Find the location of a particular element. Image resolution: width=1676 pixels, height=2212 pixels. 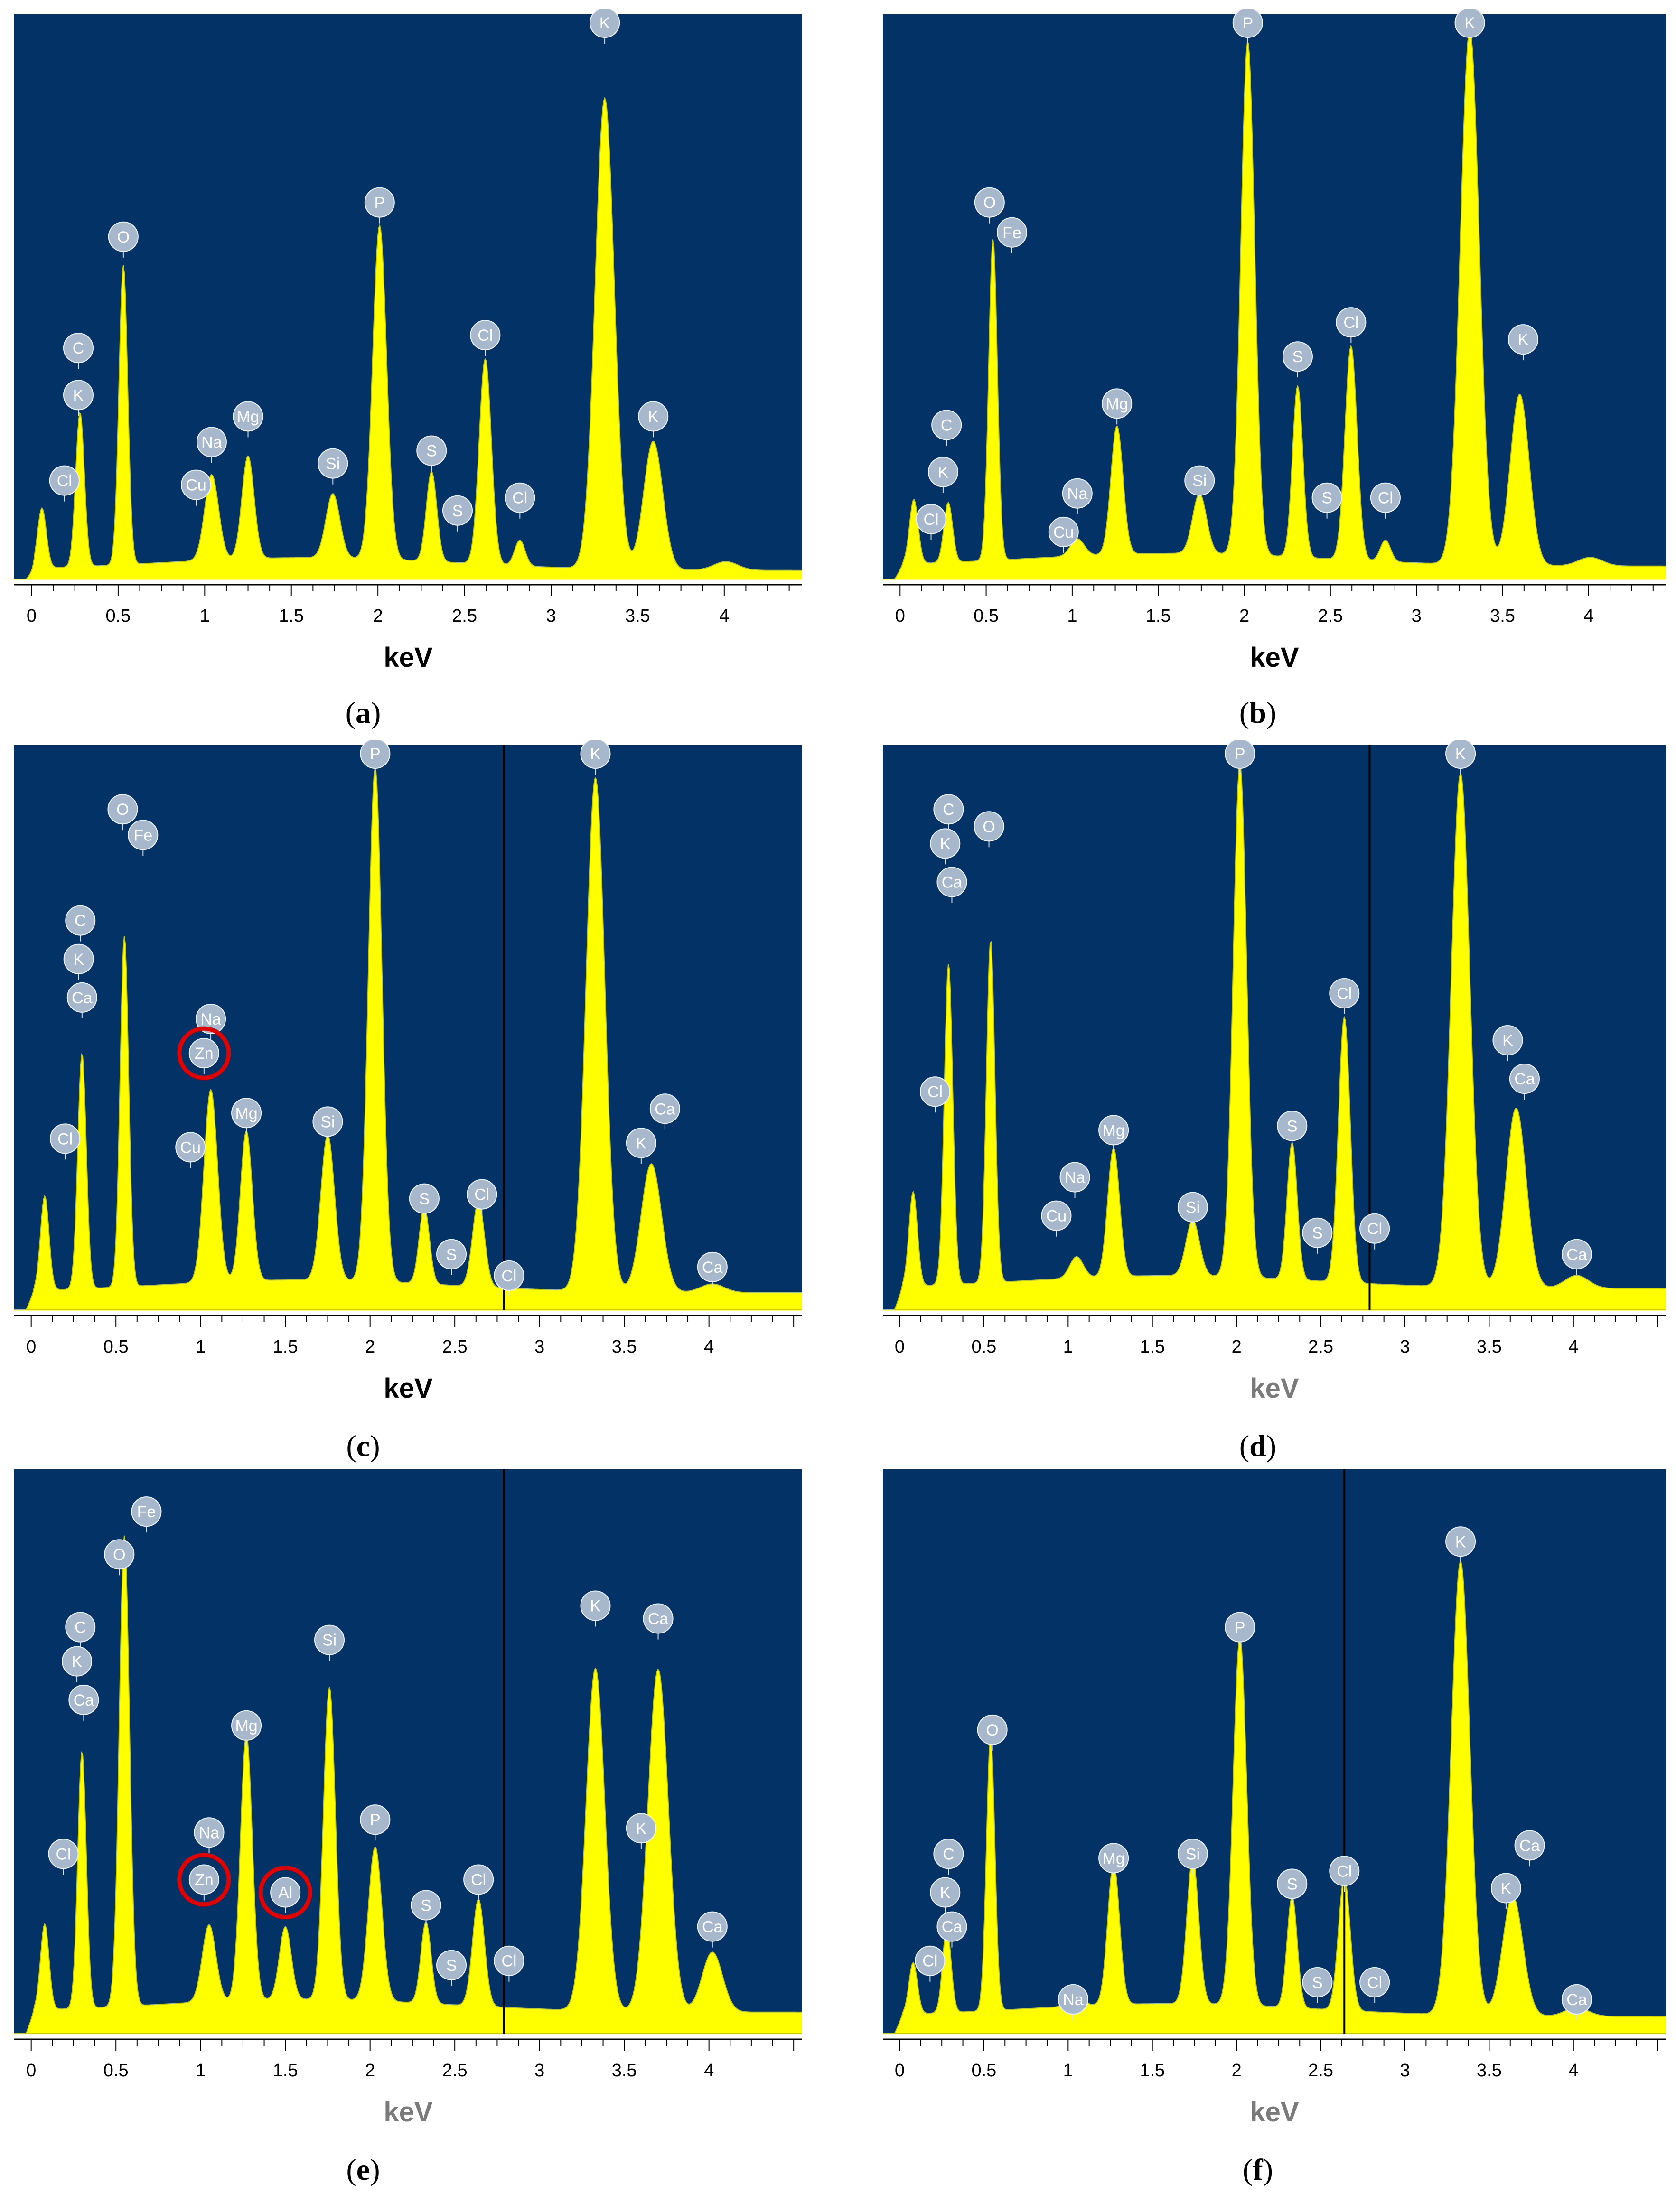

peak-label-zn: Zn is located at coordinates (204, 1879).